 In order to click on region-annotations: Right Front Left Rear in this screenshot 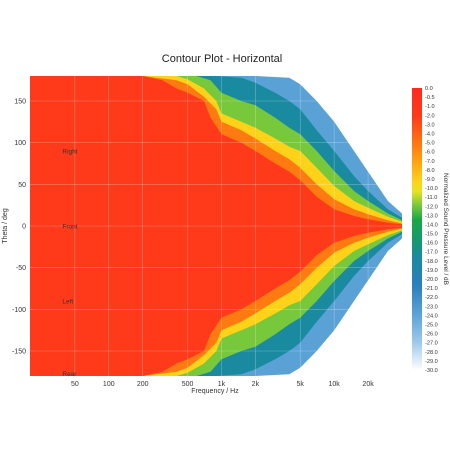, I will do `click(69, 264)`.